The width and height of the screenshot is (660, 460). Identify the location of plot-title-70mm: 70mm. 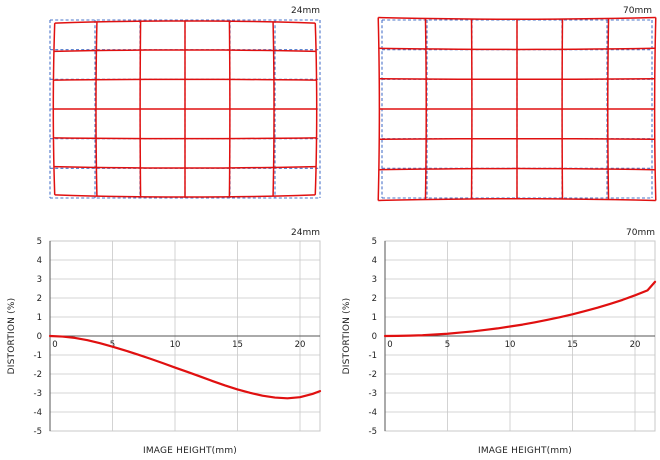
(640, 233).